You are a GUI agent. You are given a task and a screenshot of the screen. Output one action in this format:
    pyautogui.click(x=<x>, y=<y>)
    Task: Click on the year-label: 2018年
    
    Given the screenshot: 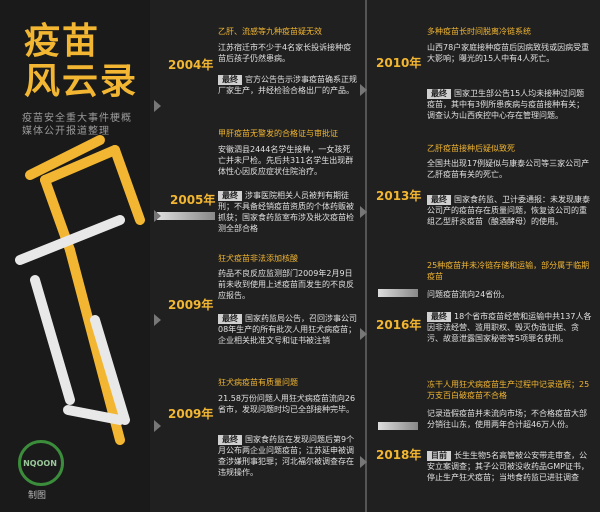 What is the action you would take?
    pyautogui.click(x=399, y=455)
    